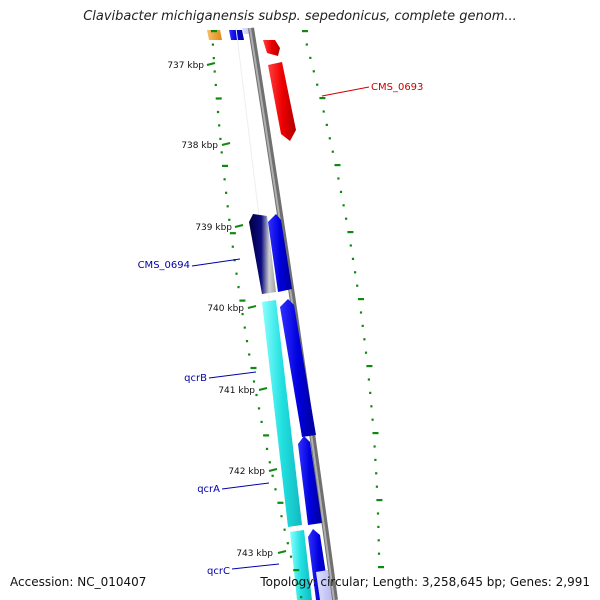 Image resolution: width=600 pixels, height=600 pixels. Describe the element at coordinates (343, 299) in the screenshot. I see `right-dotted-track` at that location.